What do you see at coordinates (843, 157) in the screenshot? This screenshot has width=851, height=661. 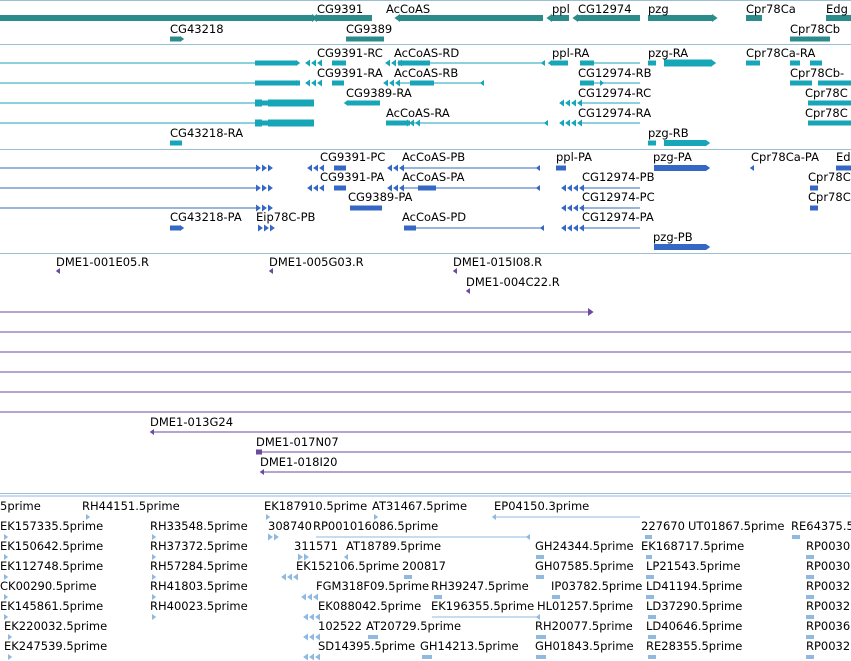 I see `protein-label: Edg` at bounding box center [843, 157].